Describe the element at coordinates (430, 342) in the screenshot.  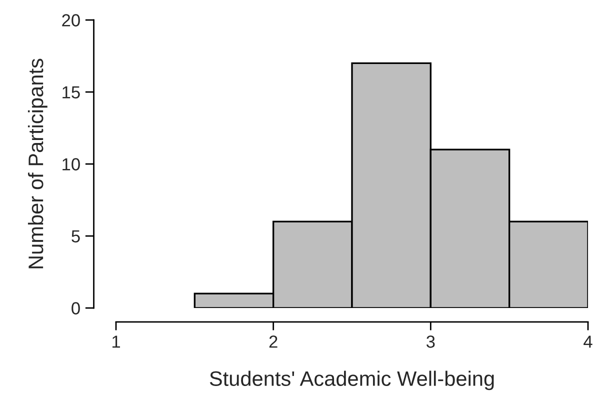
I see `x-tick-label: 3` at that location.